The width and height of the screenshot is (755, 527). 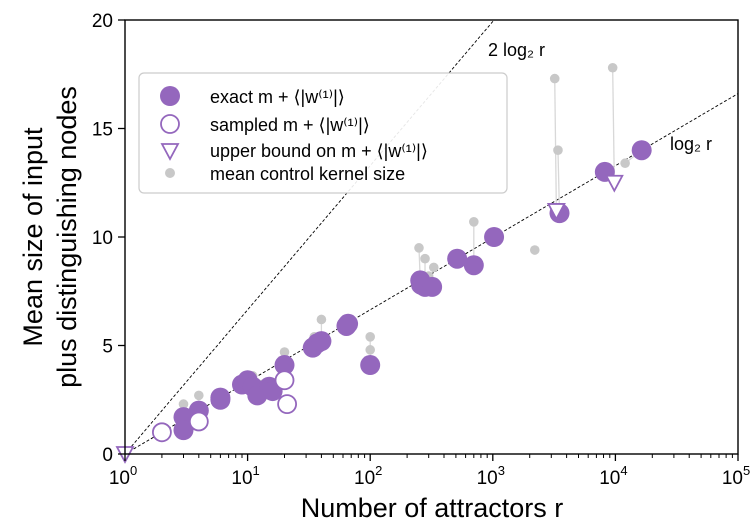 What do you see at coordinates (277, 97) in the screenshot?
I see `legend-label-exact: exact m + ⟨|w⁽¹⁾|⟩` at bounding box center [277, 97].